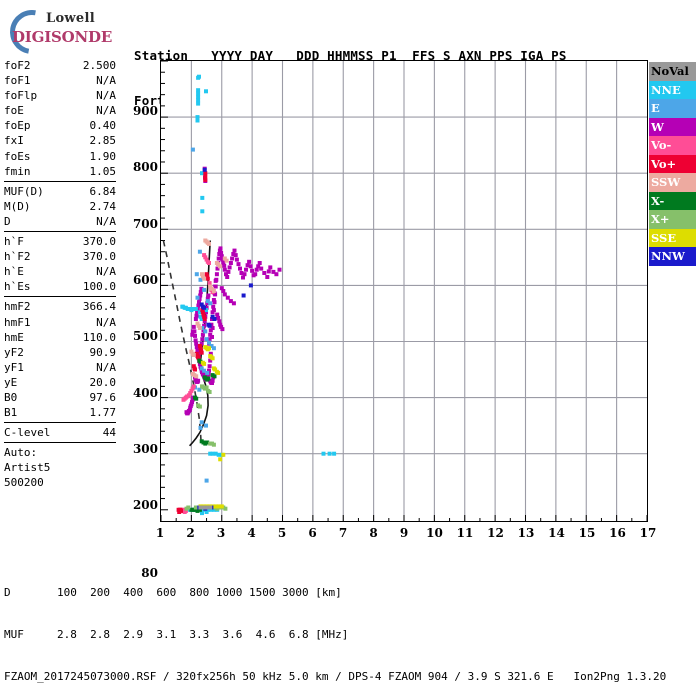 The height and width of the screenshot is (698, 700). I want to click on param-row: fmin 1.05, so click(60, 171).